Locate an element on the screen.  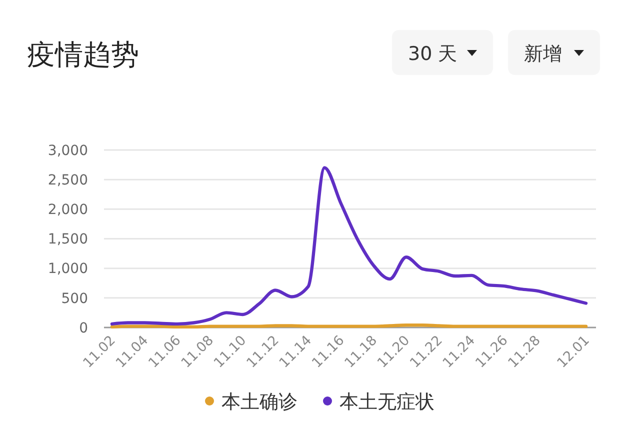
y-tick-label: 2,000 is located at coordinates (68, 210).